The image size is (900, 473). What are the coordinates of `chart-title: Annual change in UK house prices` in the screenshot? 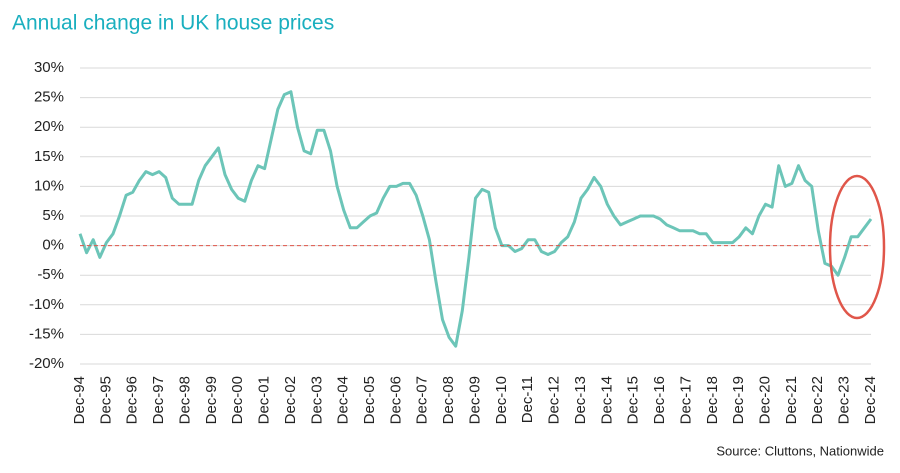 It's located at (173, 23).